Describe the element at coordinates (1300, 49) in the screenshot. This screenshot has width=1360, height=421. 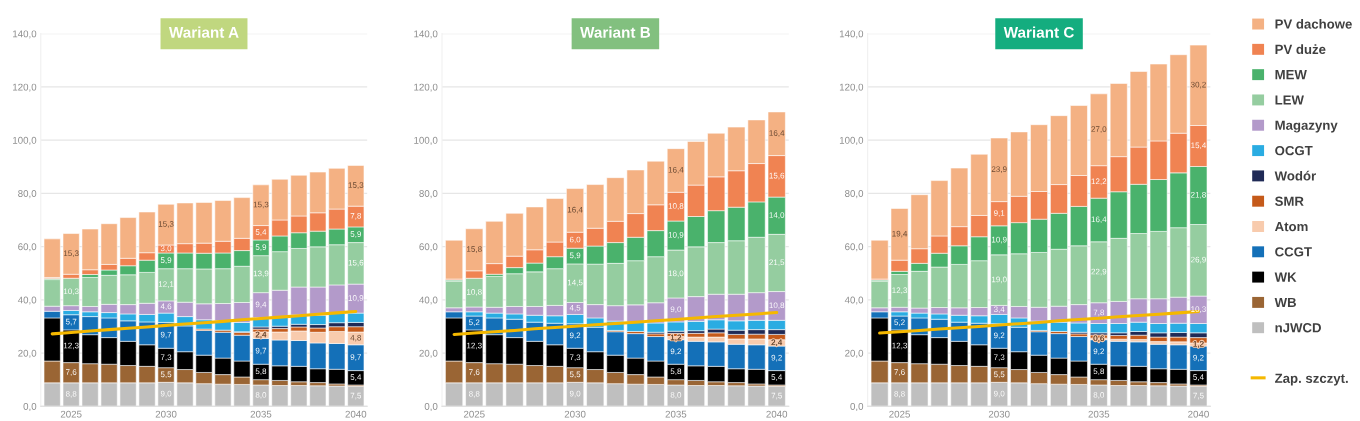
I see `legend-label: PV duże` at that location.